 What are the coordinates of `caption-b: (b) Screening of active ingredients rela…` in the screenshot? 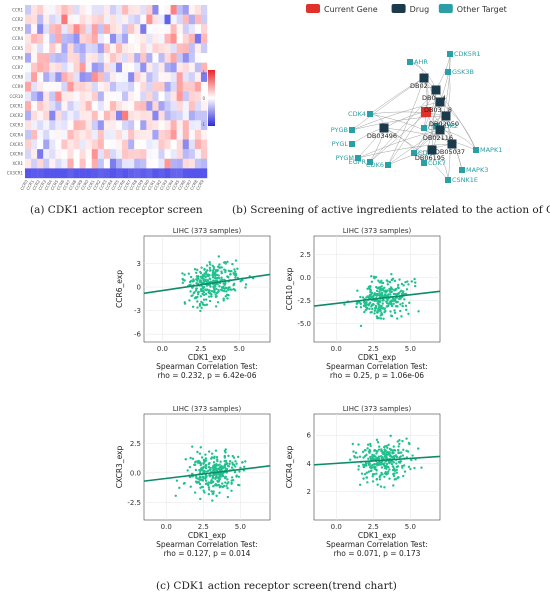 It's located at (391, 210).